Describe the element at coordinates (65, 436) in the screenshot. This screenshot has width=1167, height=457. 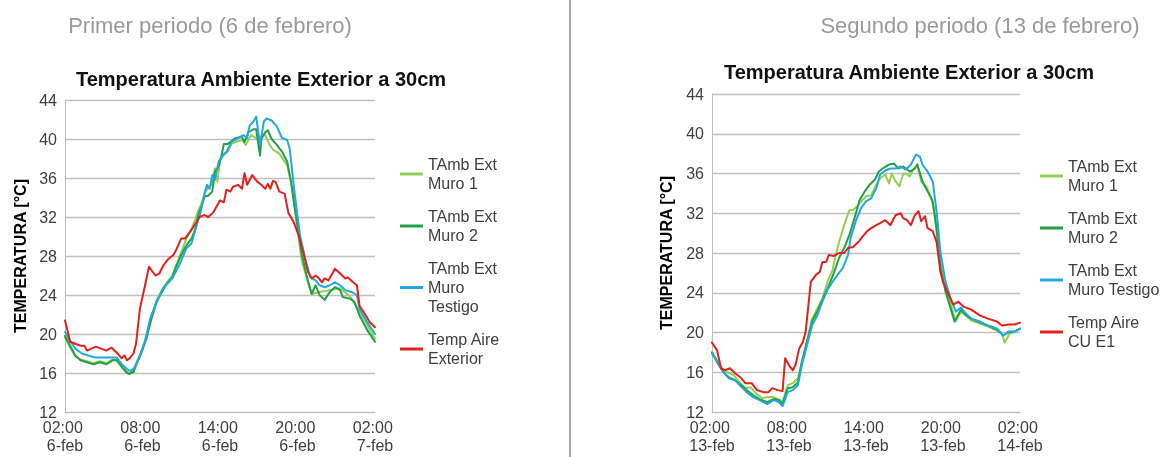
I see `x-tick-label: 02:00 6-feb` at that location.